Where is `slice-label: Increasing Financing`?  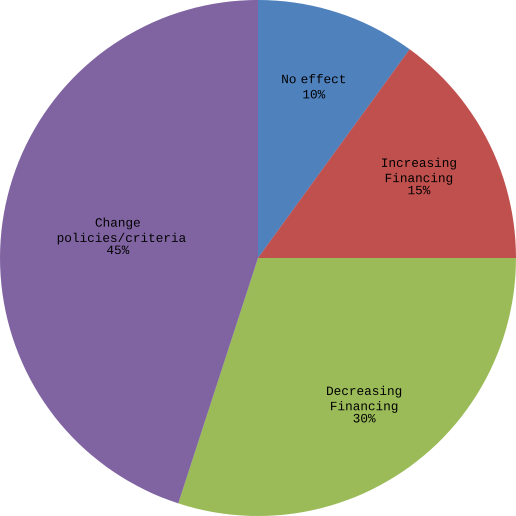
slice-label: Increasing Financing is located at coordinates (419, 171).